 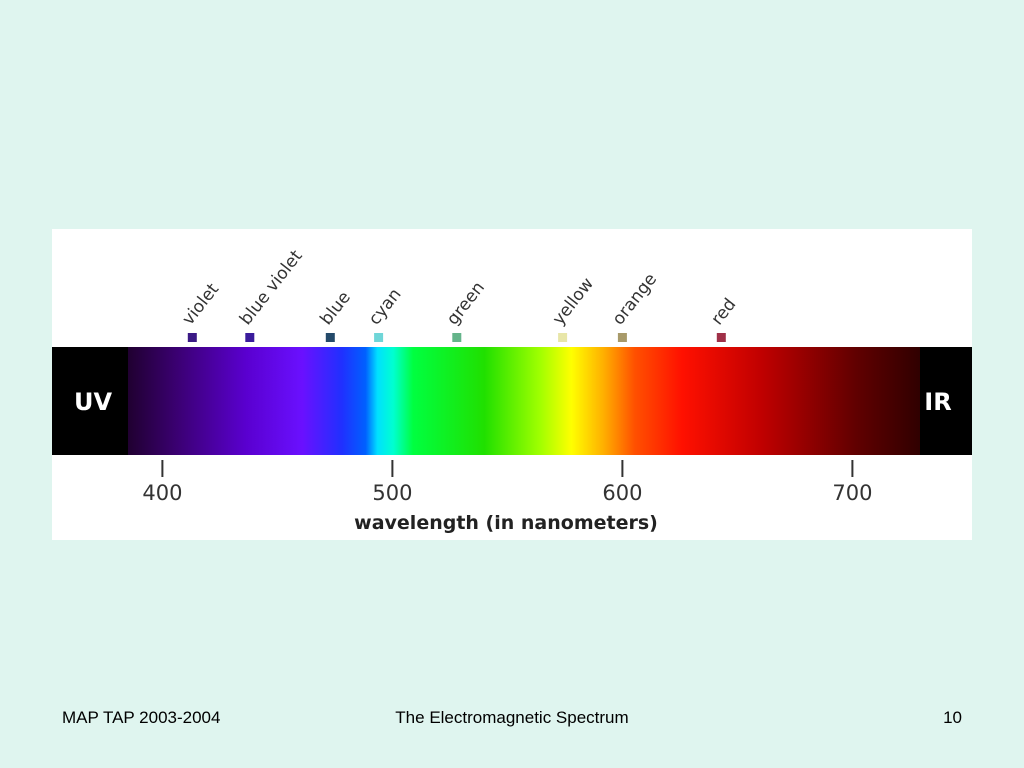 I want to click on tick-label: 500, so click(x=392, y=493).